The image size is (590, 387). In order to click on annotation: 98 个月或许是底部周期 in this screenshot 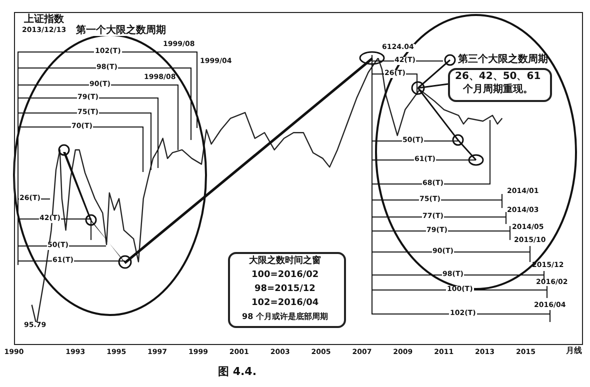, I will do `click(285, 317)`.